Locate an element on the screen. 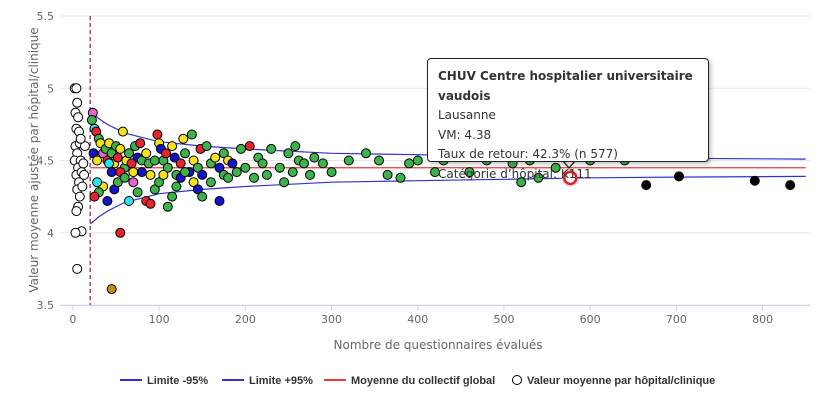 This screenshot has height=413, width=822. highlighted-point is located at coordinates (570, 178).